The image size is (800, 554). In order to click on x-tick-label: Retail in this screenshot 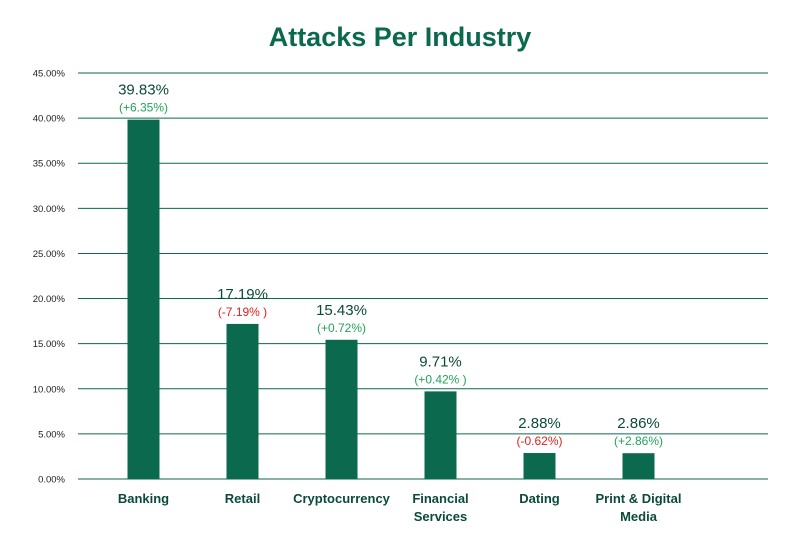, I will do `click(242, 498)`.